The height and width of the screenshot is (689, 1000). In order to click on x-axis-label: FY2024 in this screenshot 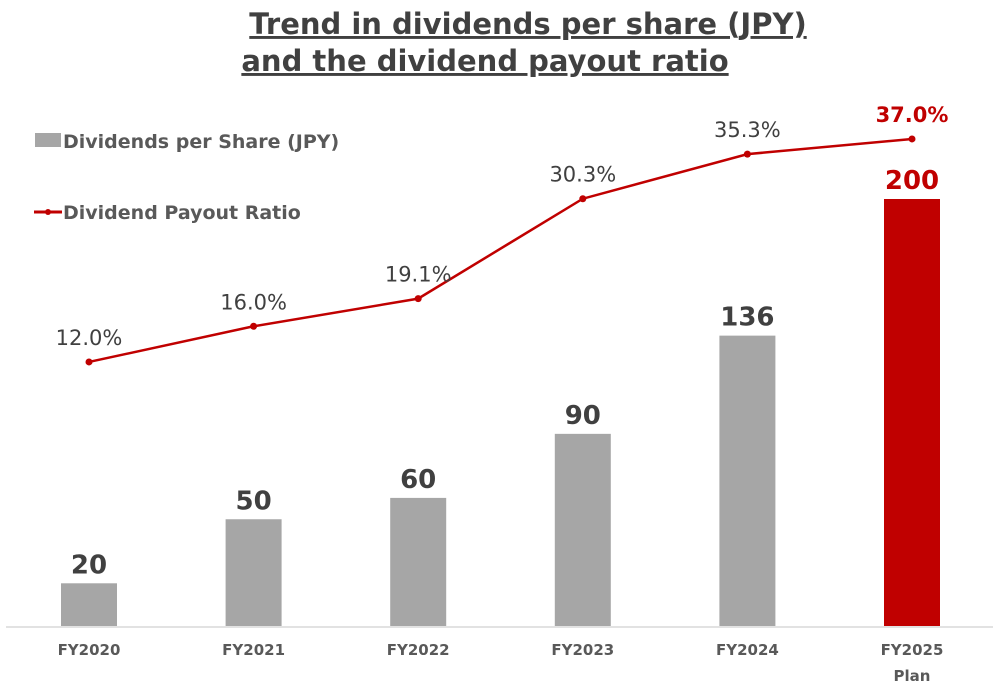, I will do `click(747, 650)`.